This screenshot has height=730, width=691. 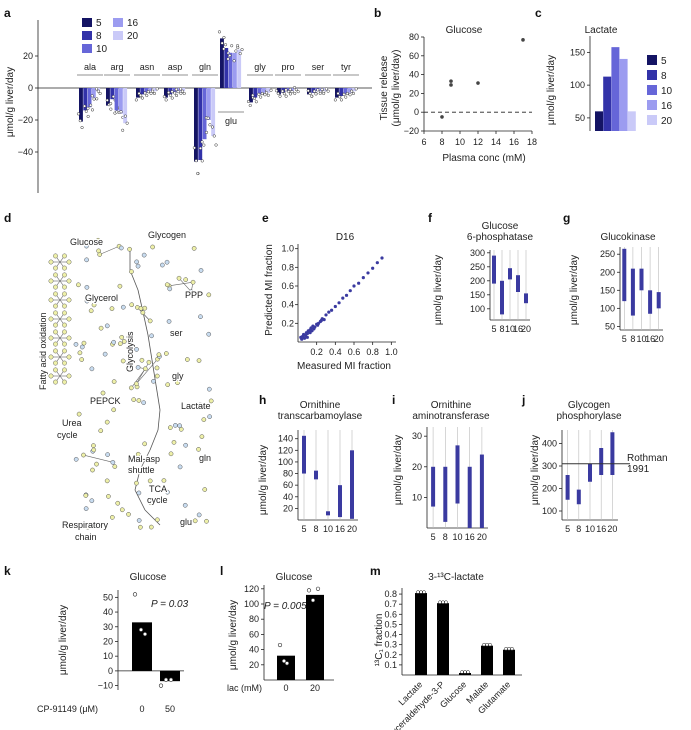 I want to click on panel-h-ylabel: μmol/g liver/day, so click(x=263, y=480).